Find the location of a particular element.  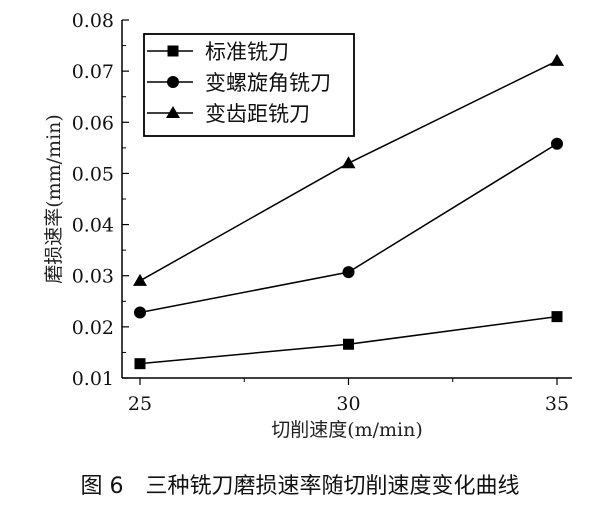

y-tick-label: 0.04 is located at coordinates (93, 226).